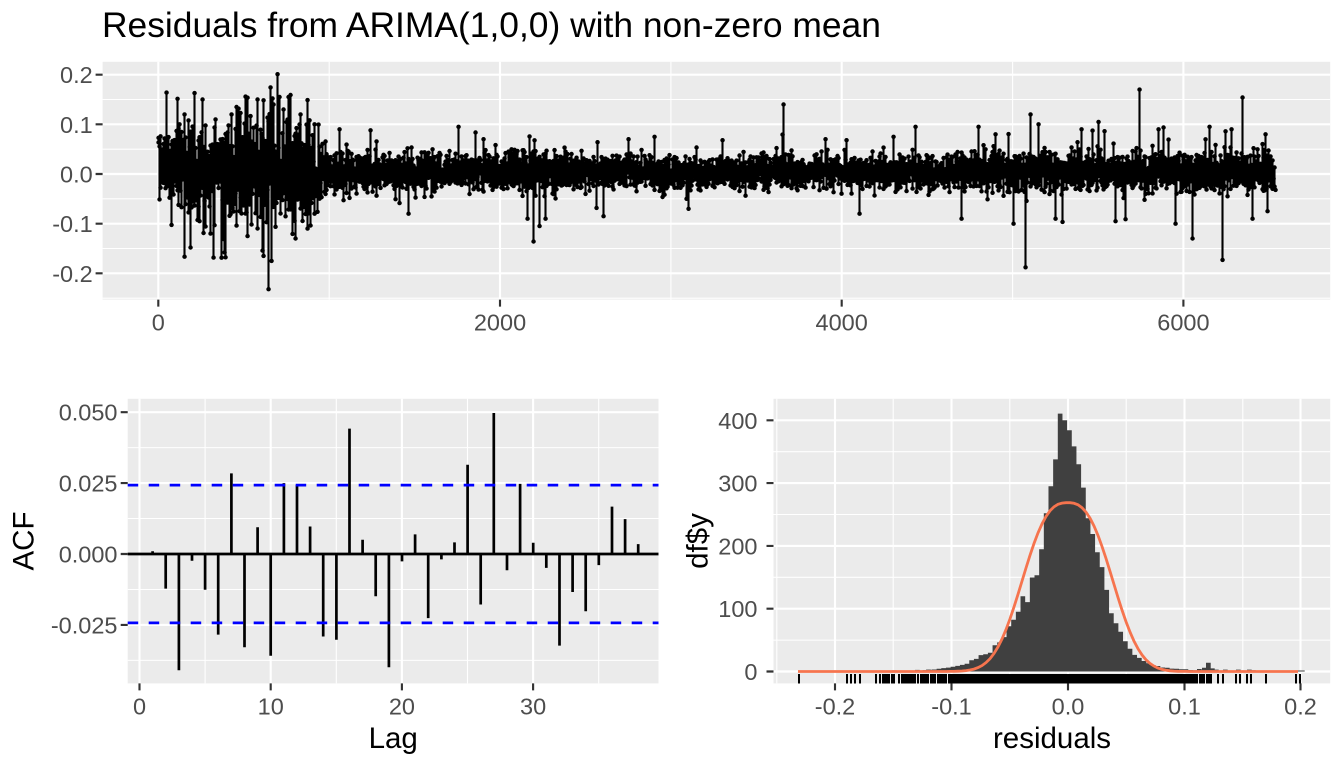 This screenshot has width=1344, height=773. I want to click on svg-text: df$y, so click(698, 541).